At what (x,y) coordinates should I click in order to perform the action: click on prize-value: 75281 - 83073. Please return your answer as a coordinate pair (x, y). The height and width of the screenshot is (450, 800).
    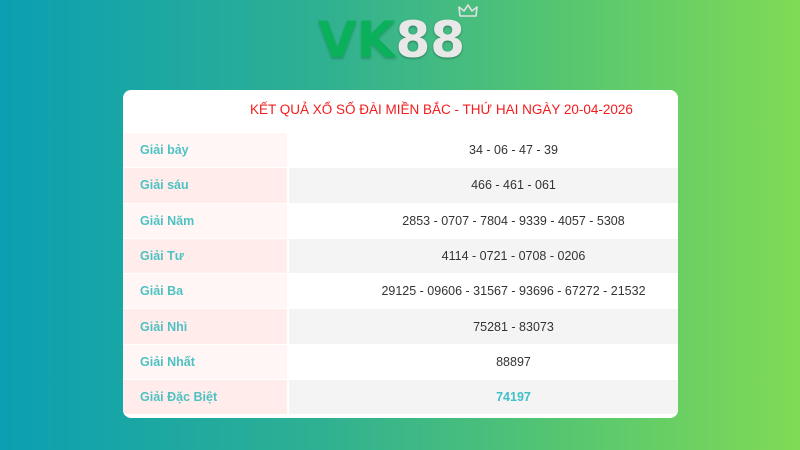
    Looking at the image, I should click on (483, 326).